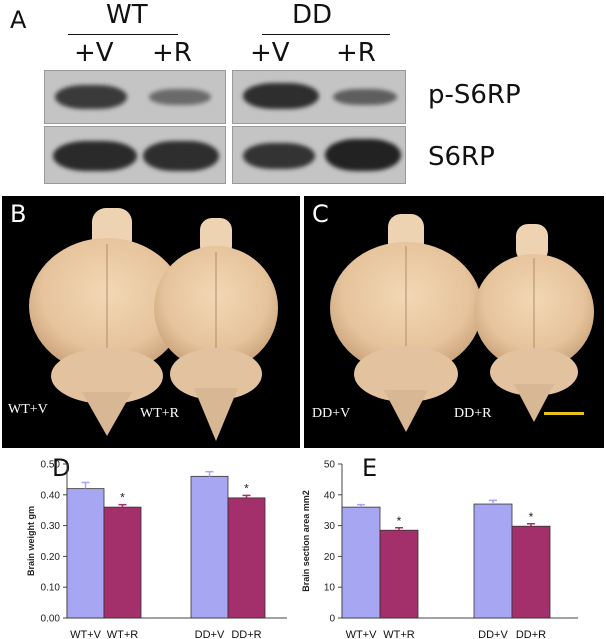 This screenshot has width=606, height=639. I want to click on panel-b-letter: B, so click(18, 214).